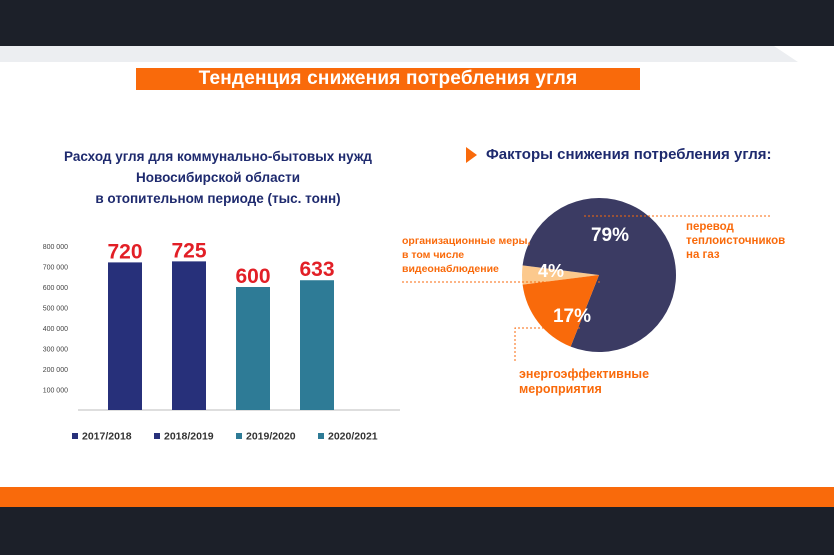  I want to click on legend-label: 2018/2019, so click(189, 437).